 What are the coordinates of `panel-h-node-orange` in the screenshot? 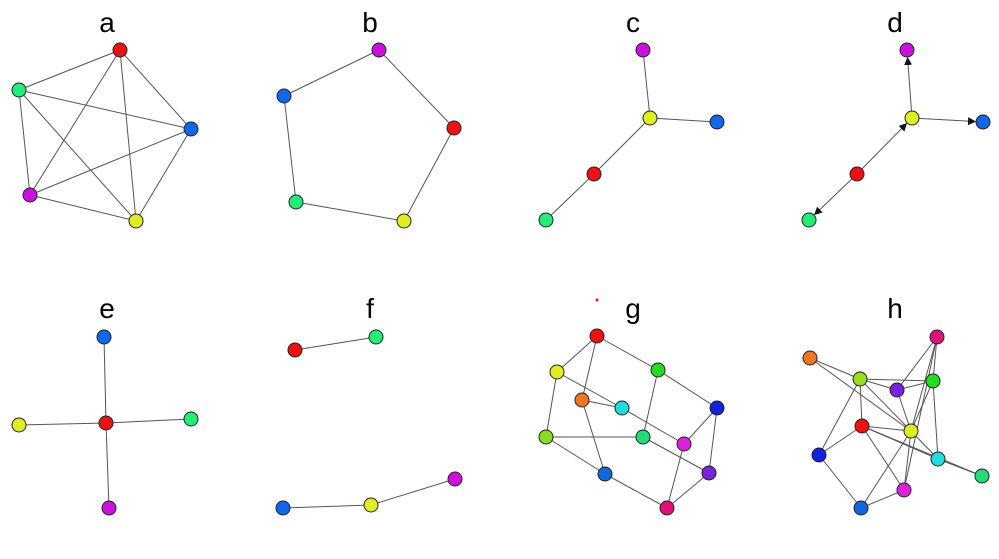 It's located at (810, 358).